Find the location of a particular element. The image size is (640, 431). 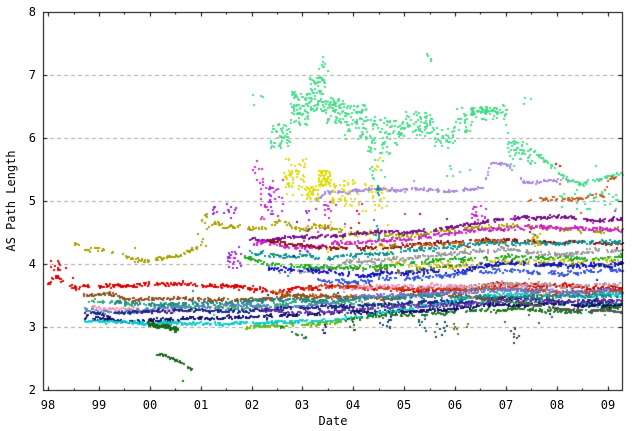

y-tick-label: 3 is located at coordinates (32, 327).